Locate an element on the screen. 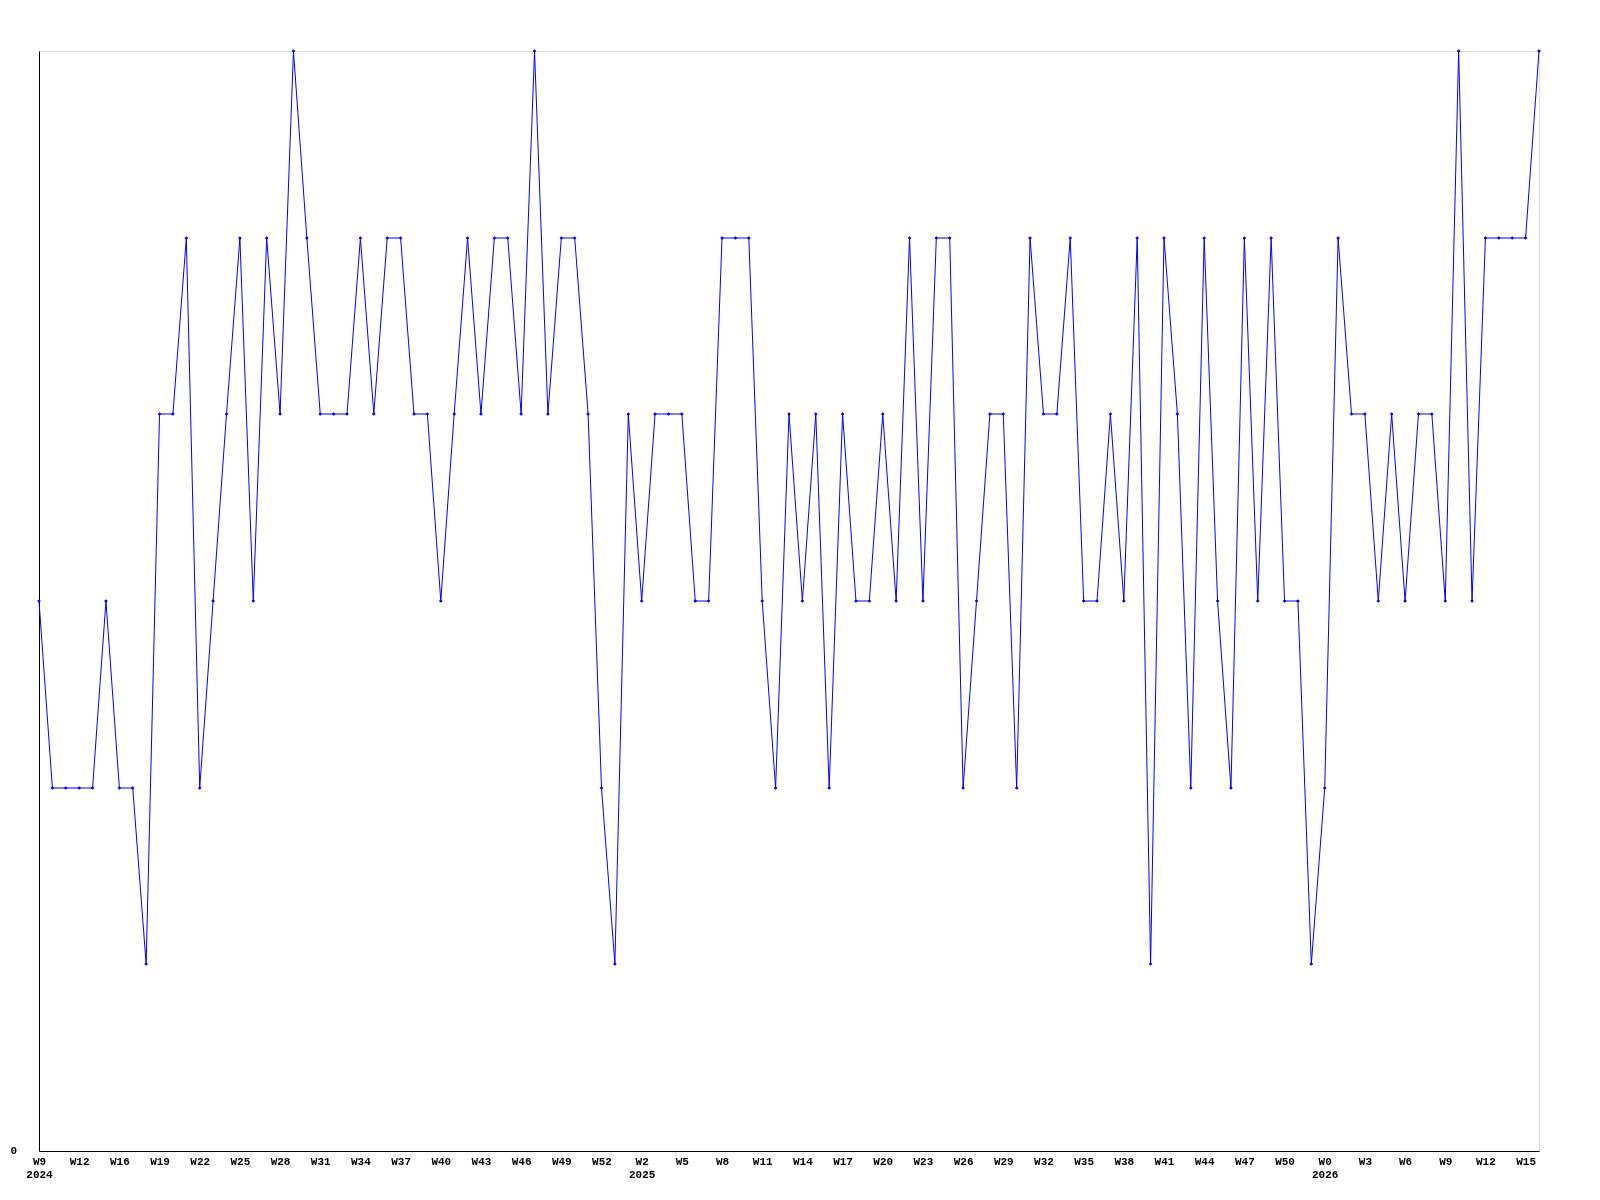 This screenshot has width=1600, height=1200. x-tick-label: W3 is located at coordinates (1365, 1161).